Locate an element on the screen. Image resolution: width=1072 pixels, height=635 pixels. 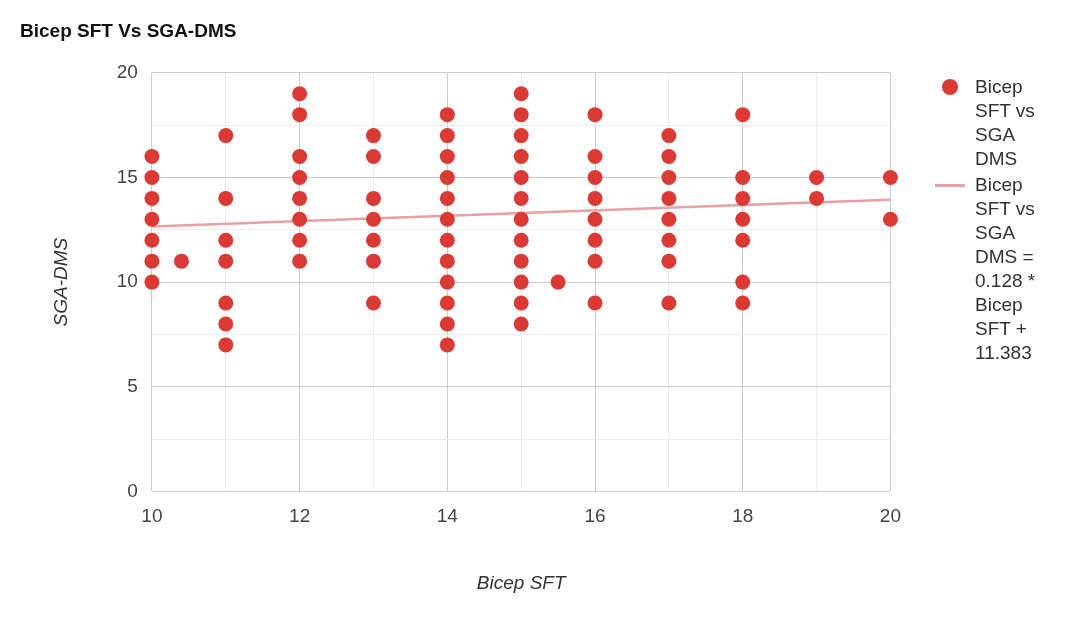
x-tick-label: 16 is located at coordinates (595, 516).